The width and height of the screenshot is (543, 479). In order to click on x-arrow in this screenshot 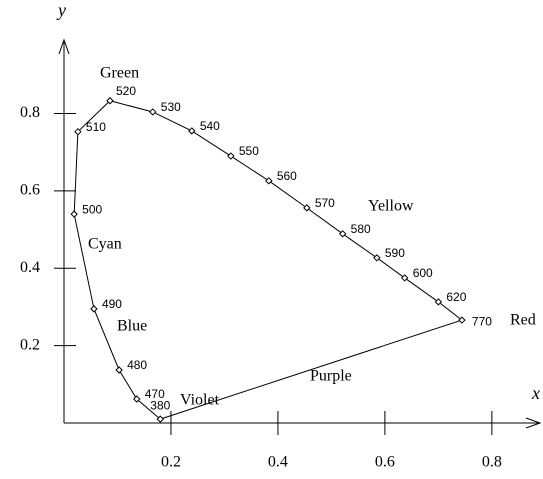, I will do `click(533, 423)`.